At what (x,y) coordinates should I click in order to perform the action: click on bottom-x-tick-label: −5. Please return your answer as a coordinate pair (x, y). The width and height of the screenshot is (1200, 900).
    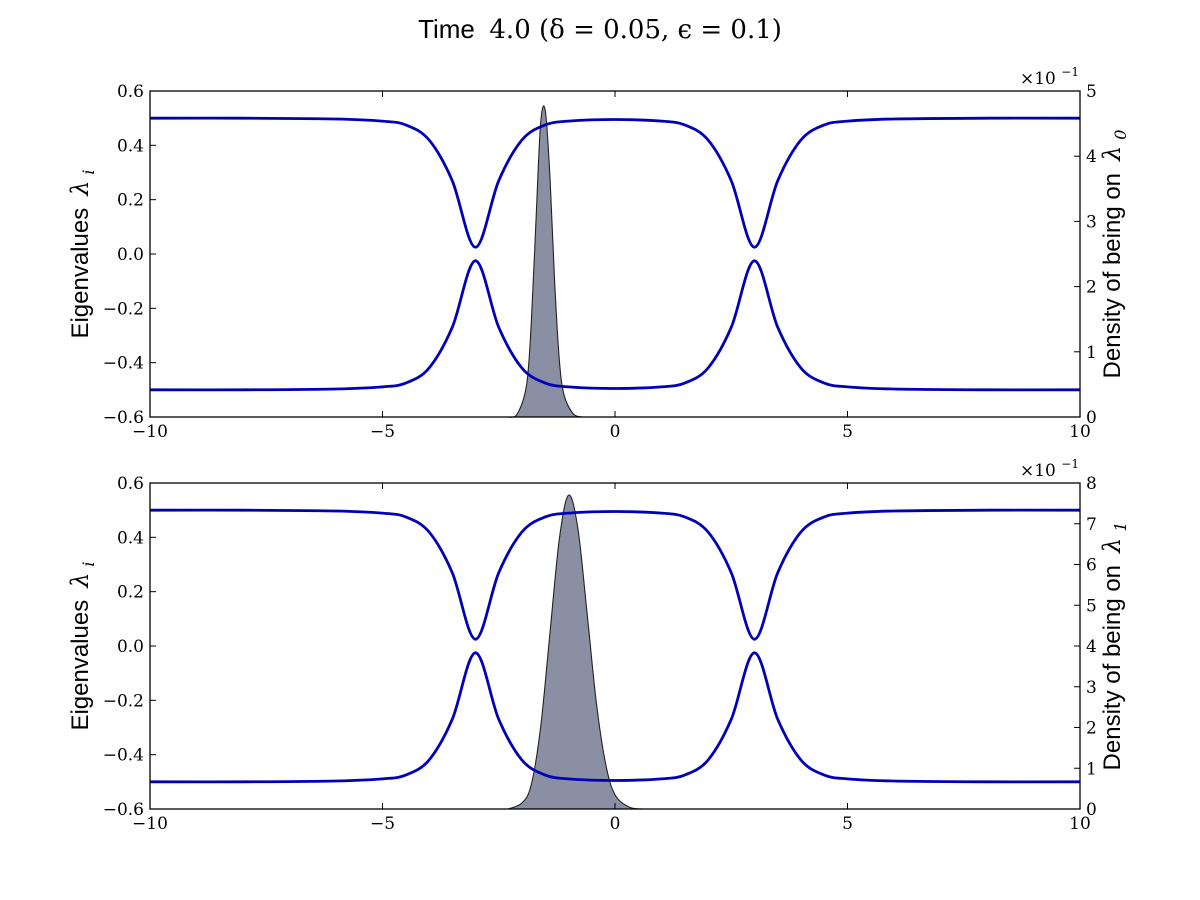
    Looking at the image, I should click on (382, 824).